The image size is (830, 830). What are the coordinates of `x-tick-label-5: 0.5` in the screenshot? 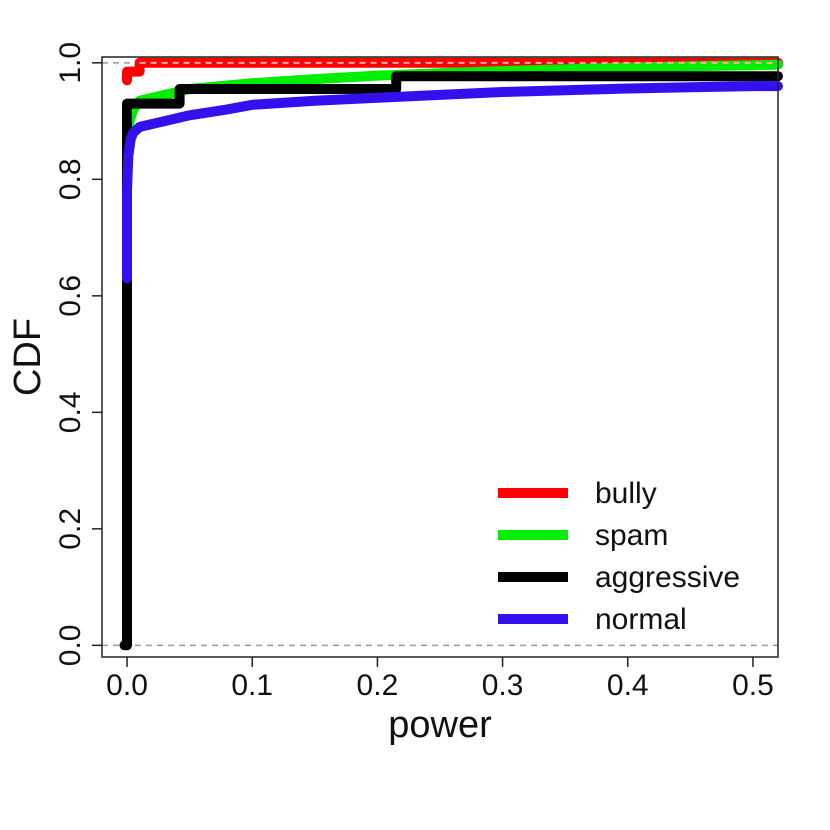 It's located at (753, 685).